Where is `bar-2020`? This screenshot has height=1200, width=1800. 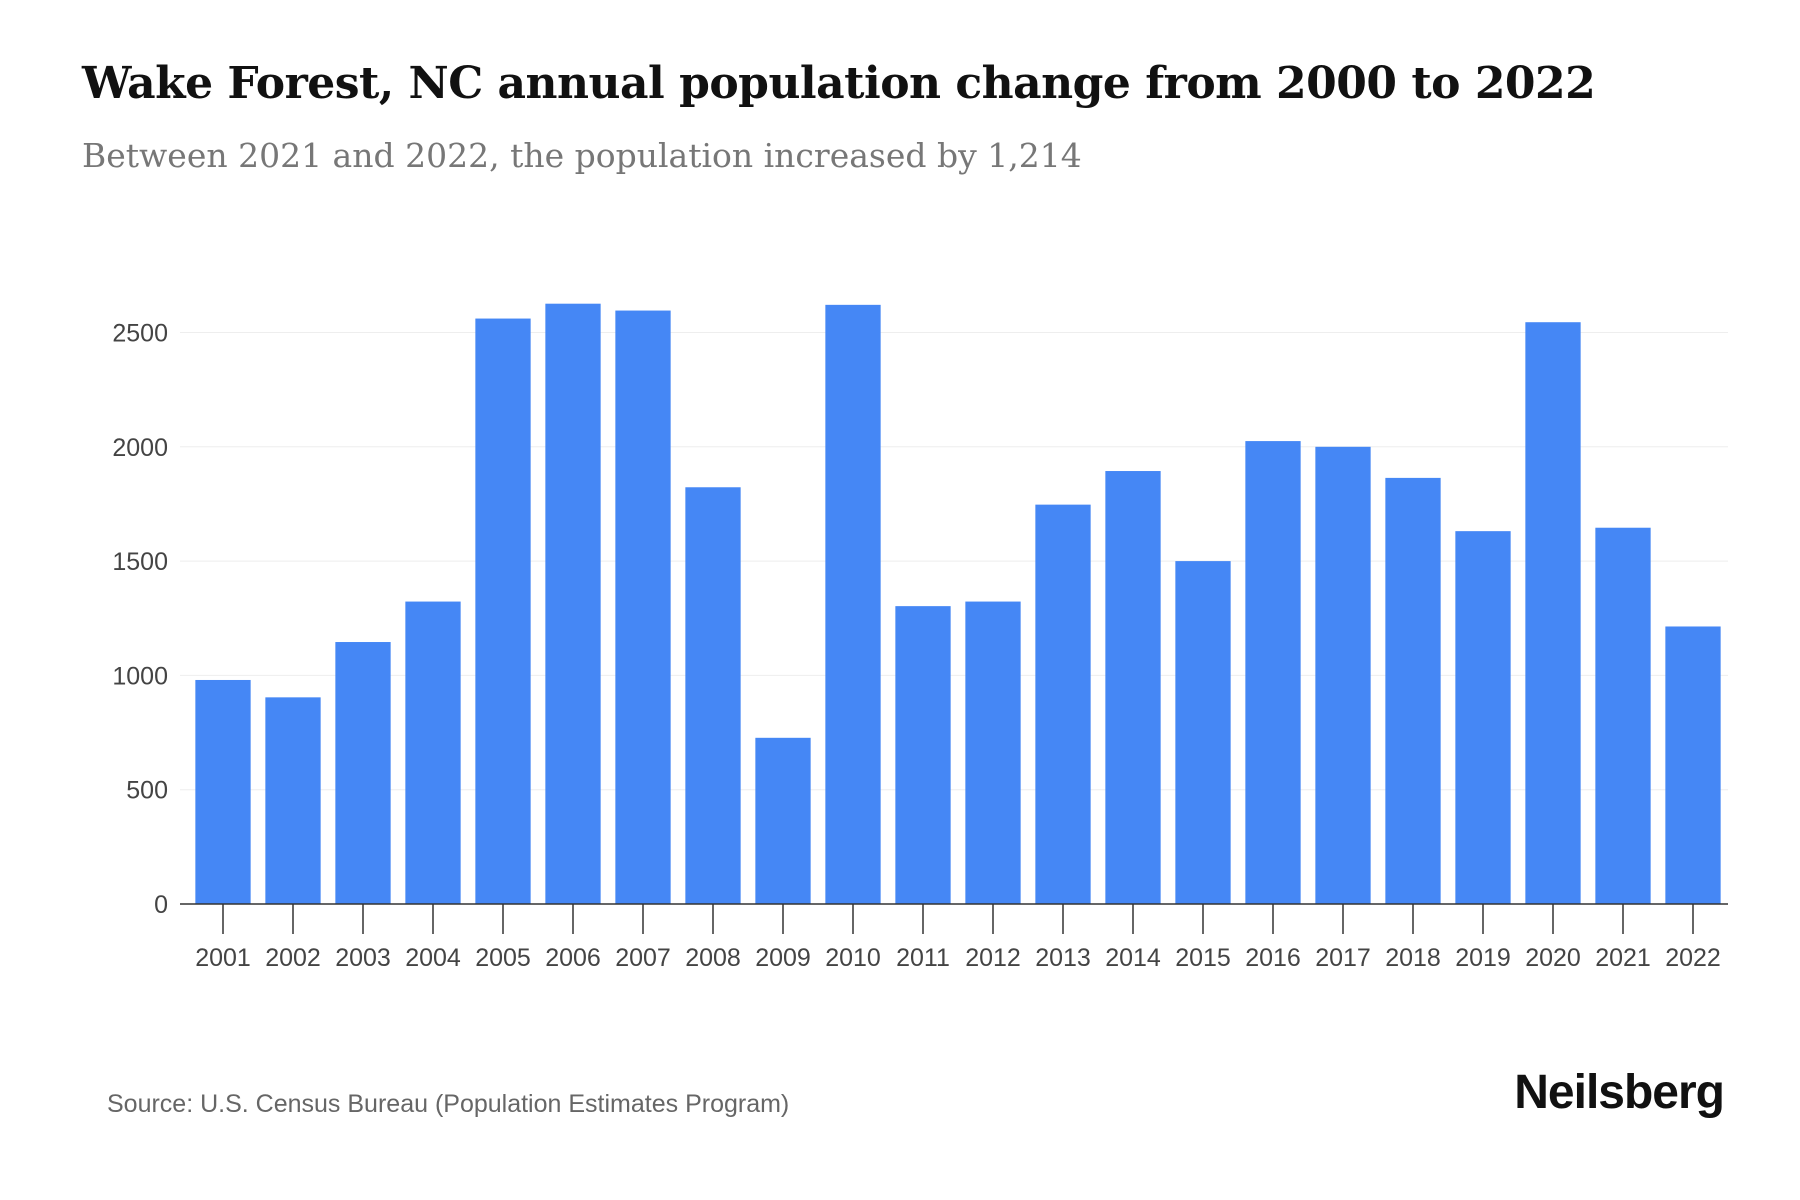 bar-2020 is located at coordinates (1553, 613).